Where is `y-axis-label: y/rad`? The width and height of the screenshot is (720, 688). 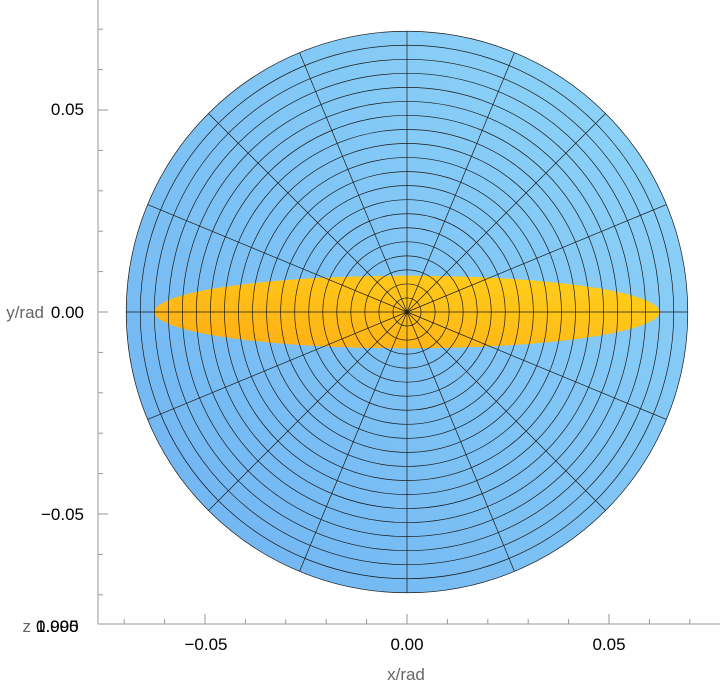 y-axis-label: y/rad is located at coordinates (25, 312).